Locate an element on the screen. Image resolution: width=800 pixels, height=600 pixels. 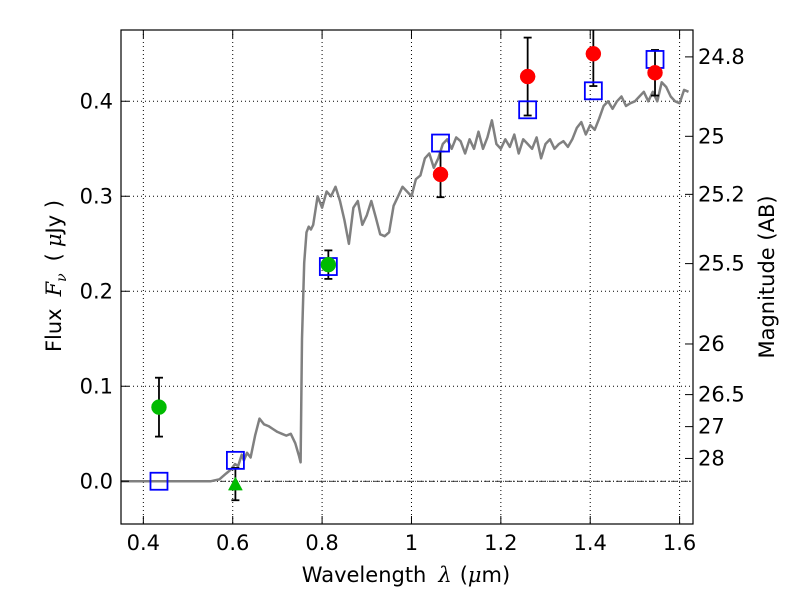
y-tick-label: 0.2 is located at coordinates (96, 291).